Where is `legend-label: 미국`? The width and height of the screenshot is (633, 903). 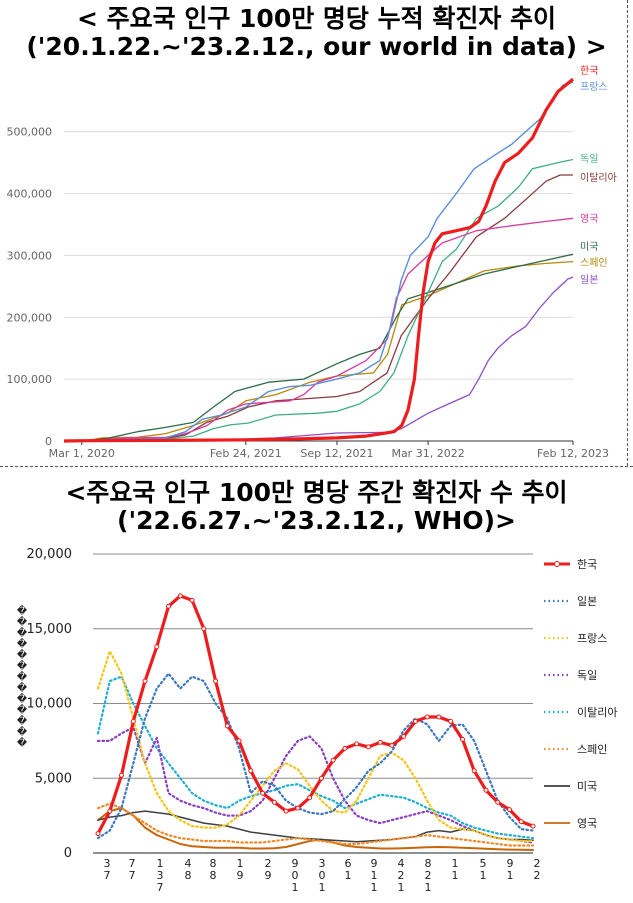
legend-label: 미국 is located at coordinates (587, 786).